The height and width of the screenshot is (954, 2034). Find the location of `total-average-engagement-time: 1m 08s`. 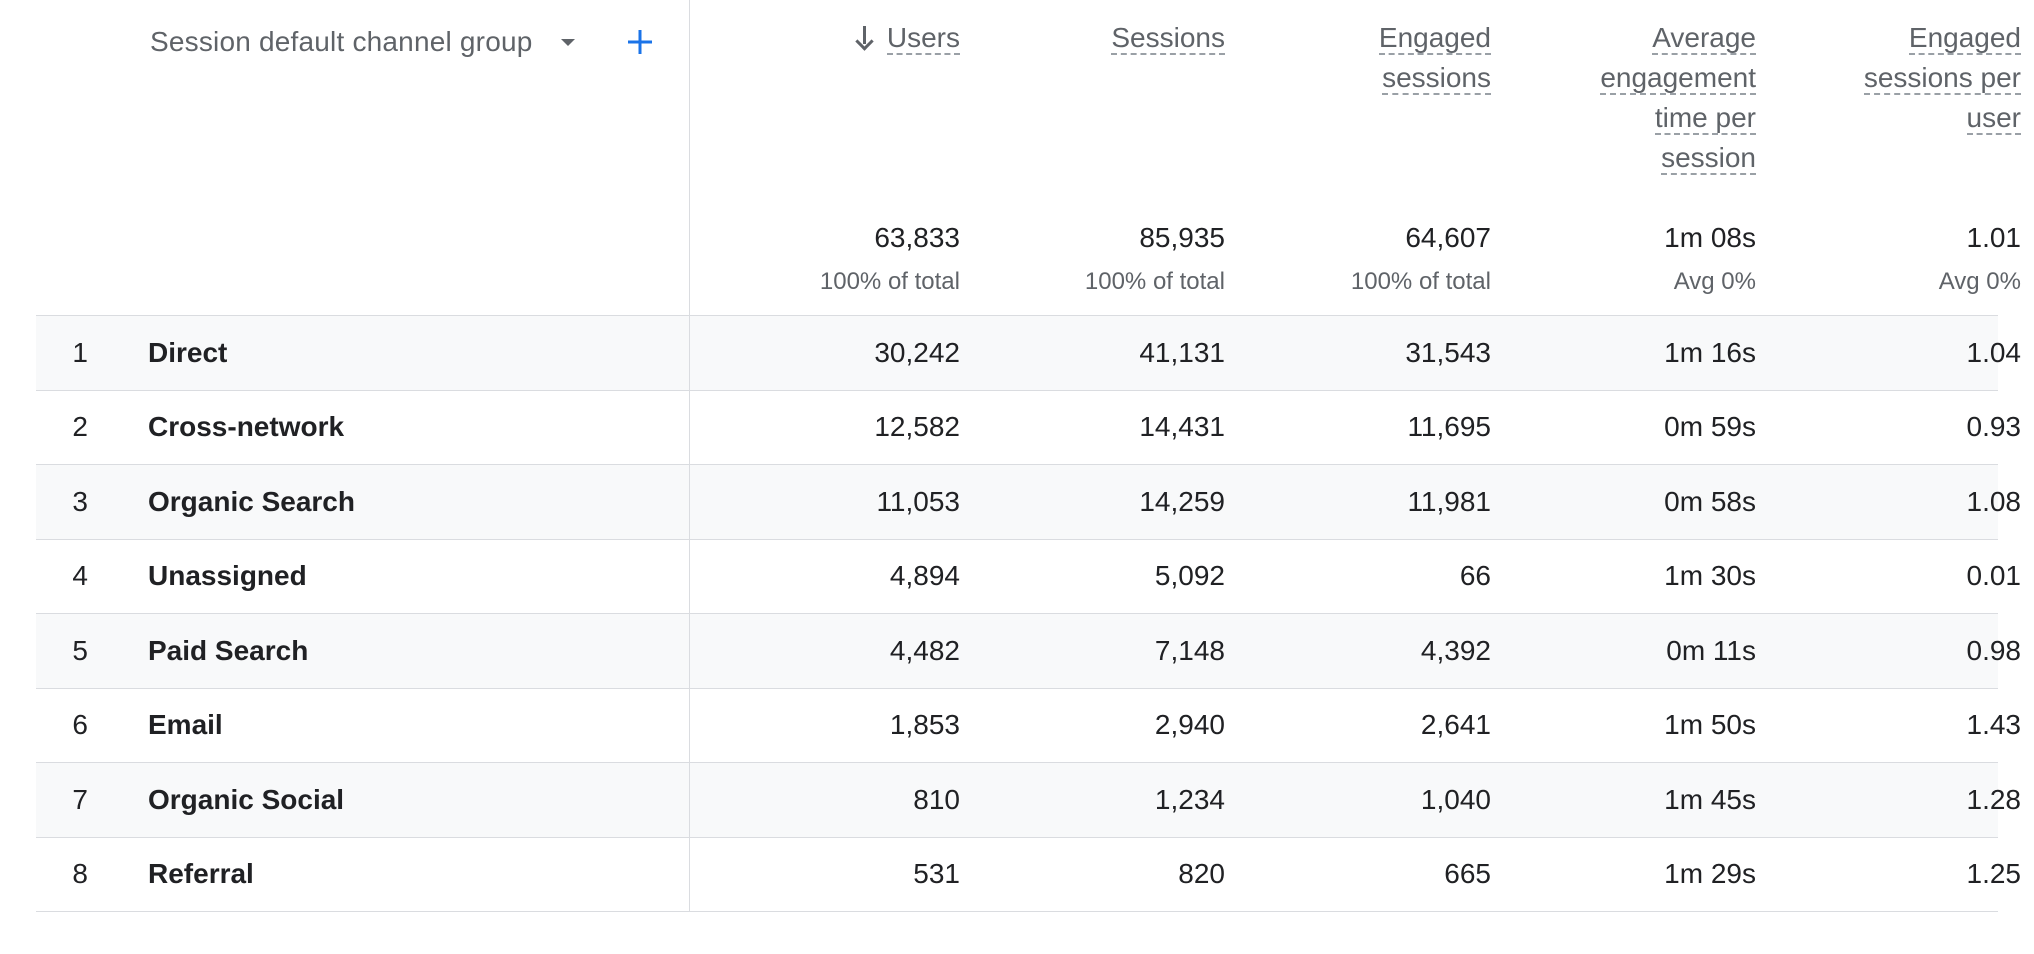

total-average-engagement-time: 1m 08s is located at coordinates (1710, 237).